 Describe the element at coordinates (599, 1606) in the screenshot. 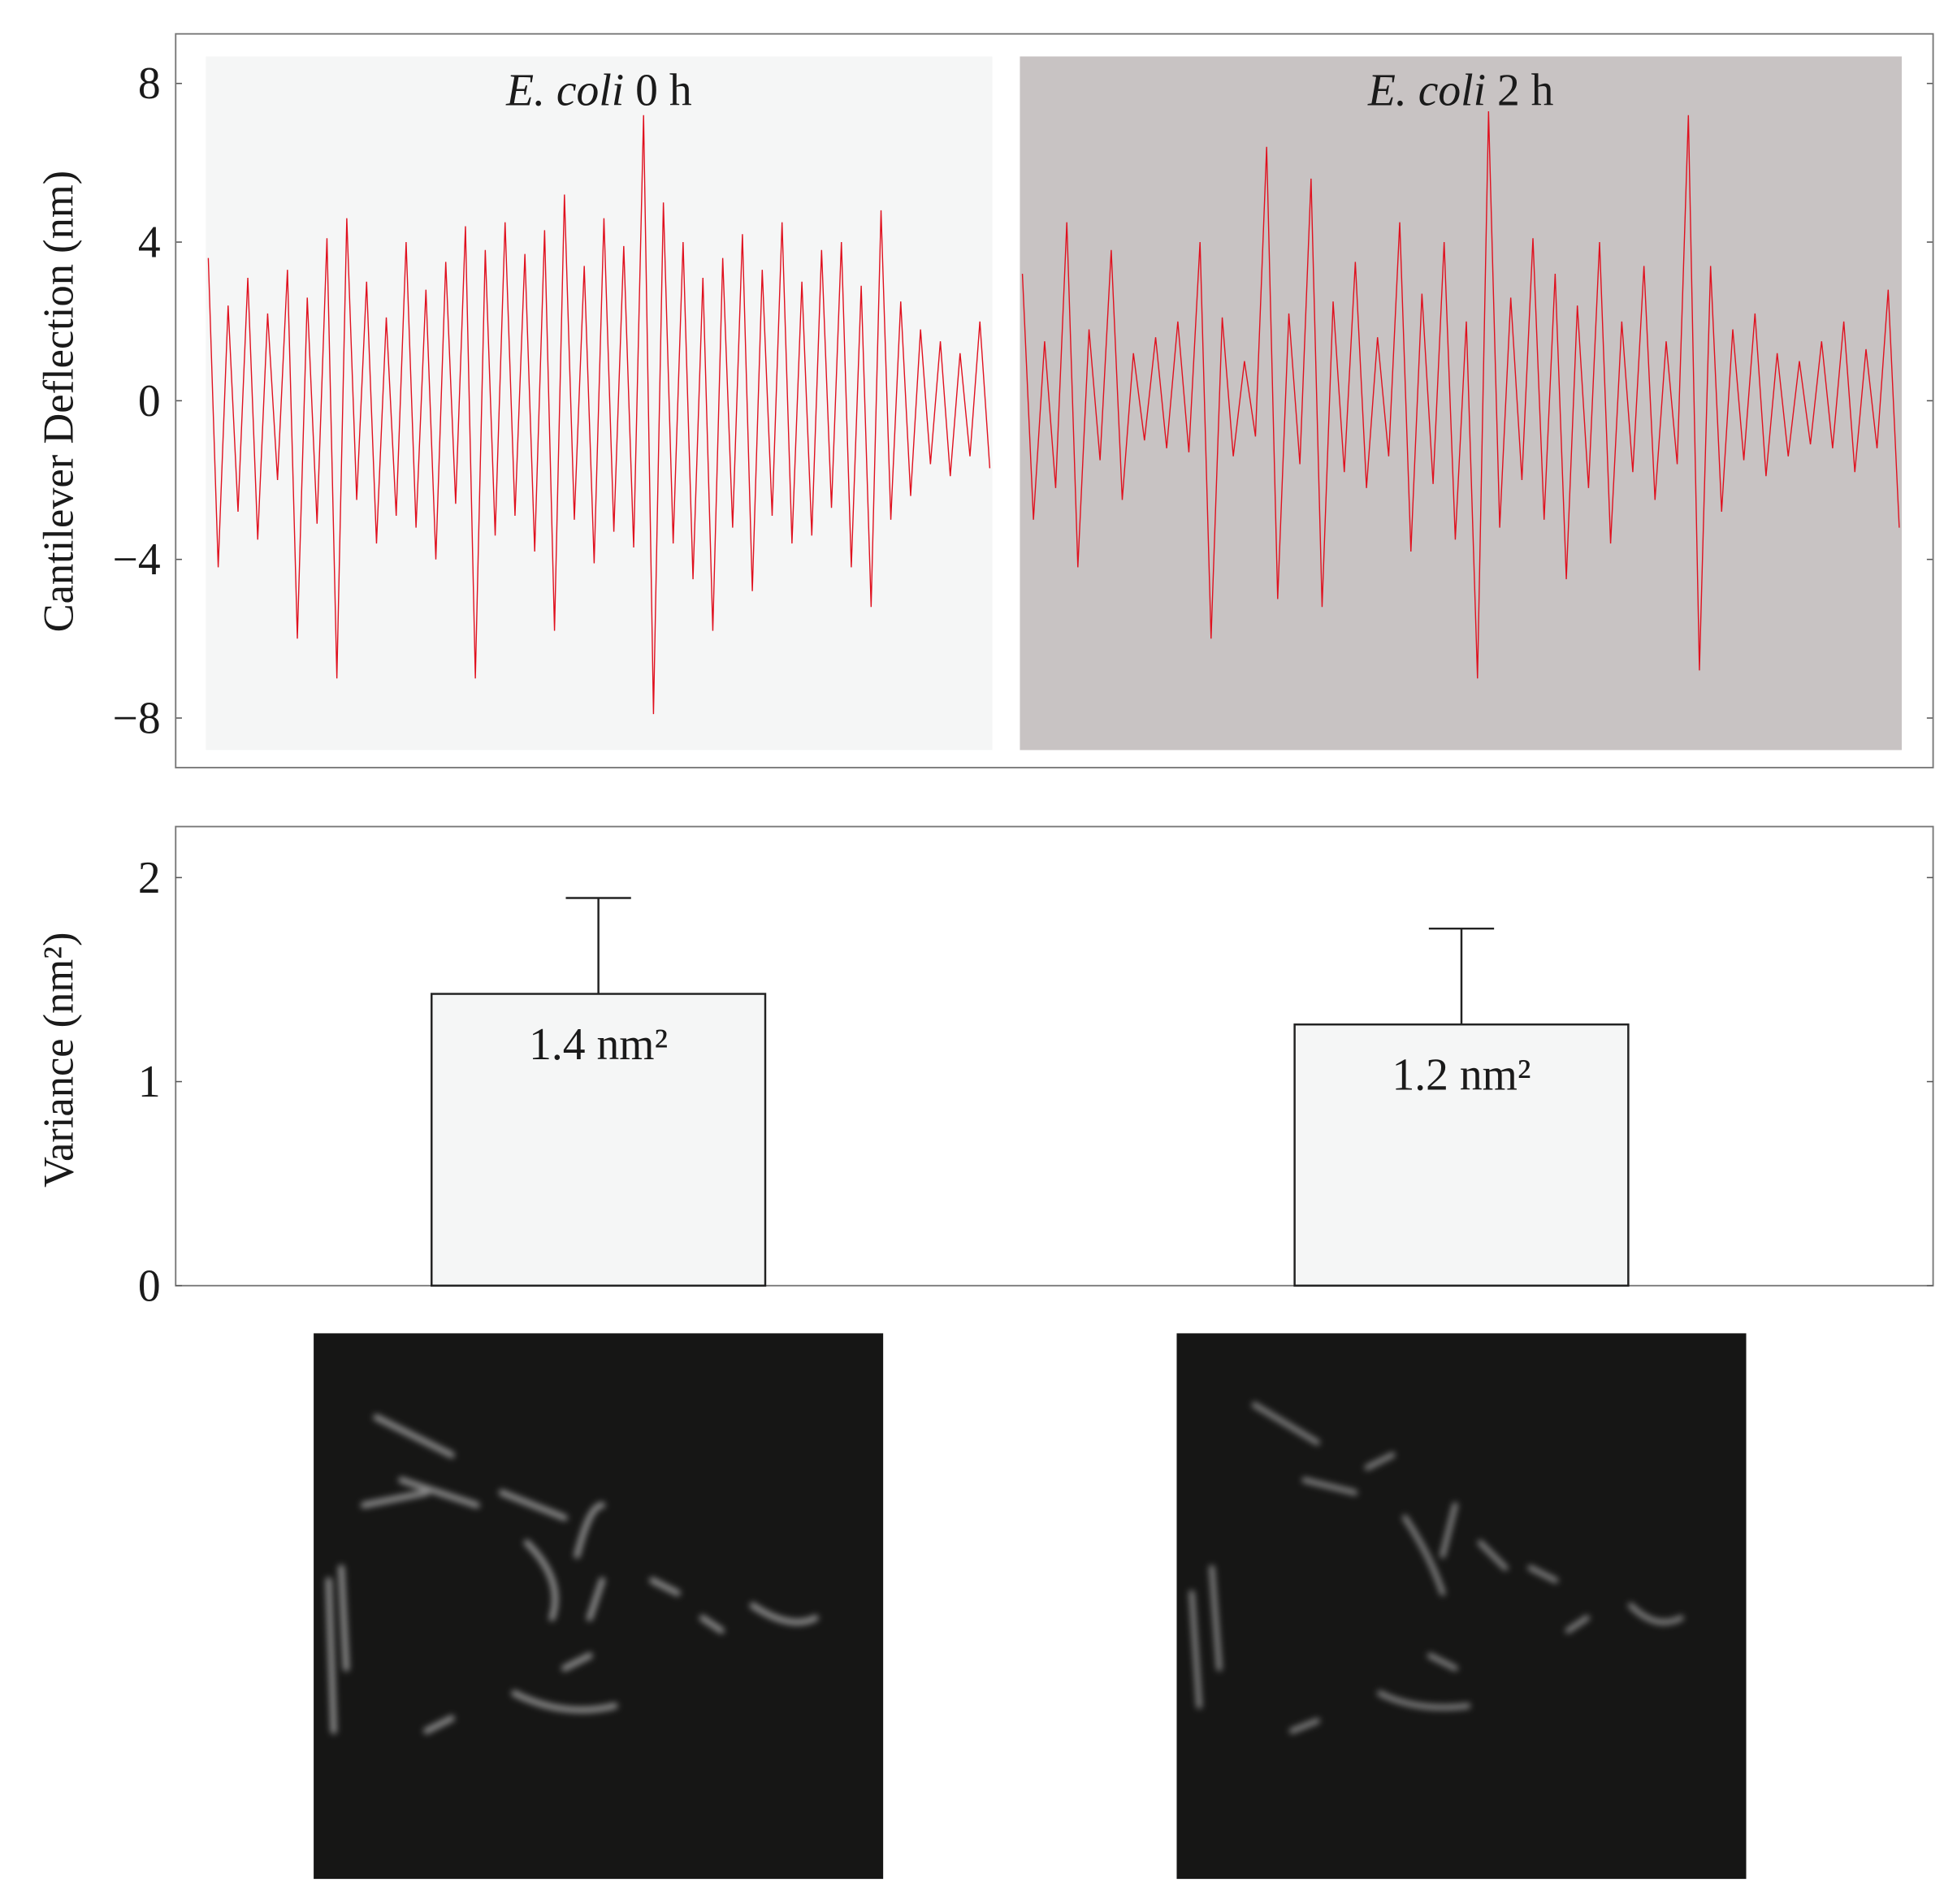

I see `micrograph-left` at that location.